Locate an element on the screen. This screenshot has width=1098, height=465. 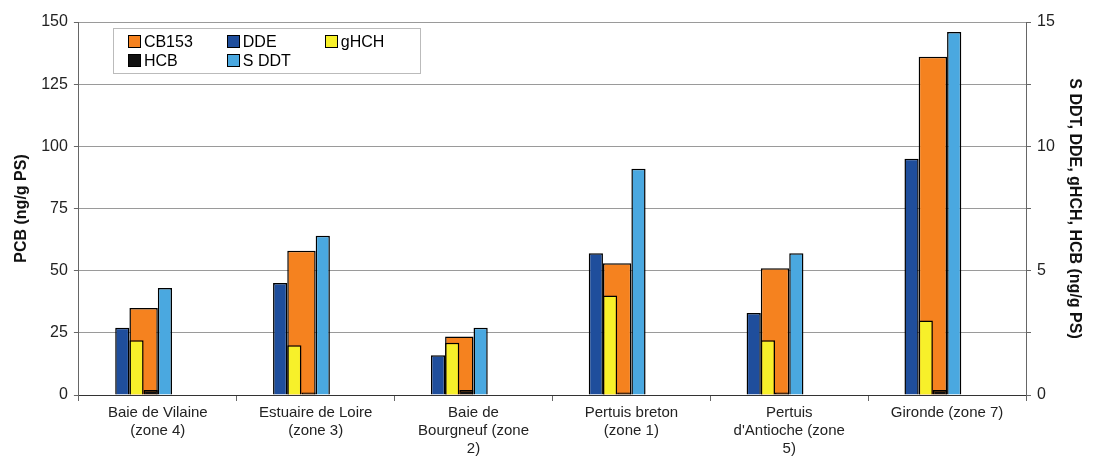
x-tick-label: Baie de Vilaine (zone 4) is located at coordinates (157, 421).